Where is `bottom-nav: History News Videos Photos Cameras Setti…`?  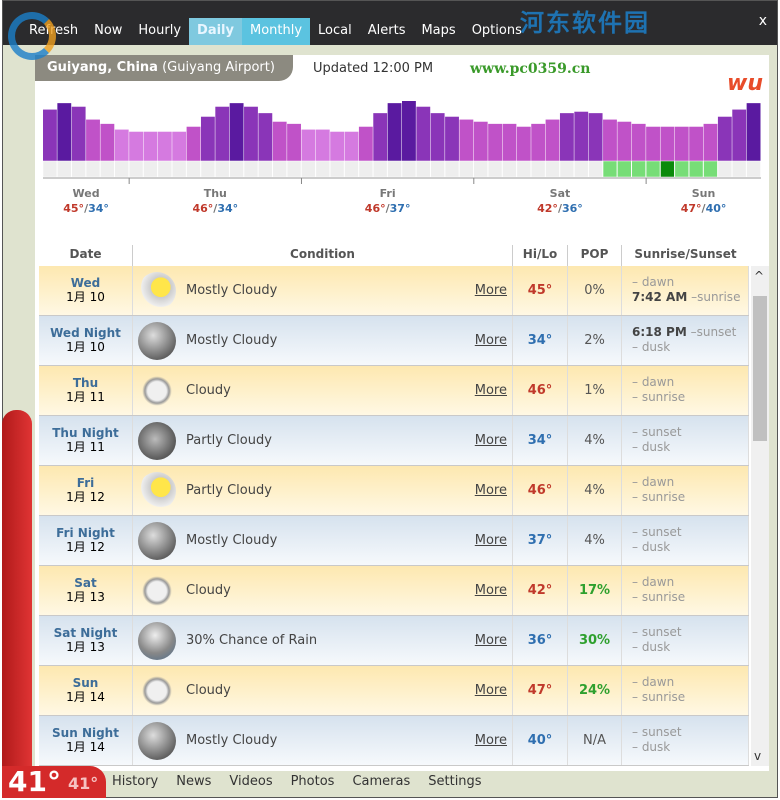
bottom-nav: History News Videos Photos Cameras Setti… is located at coordinates (297, 781).